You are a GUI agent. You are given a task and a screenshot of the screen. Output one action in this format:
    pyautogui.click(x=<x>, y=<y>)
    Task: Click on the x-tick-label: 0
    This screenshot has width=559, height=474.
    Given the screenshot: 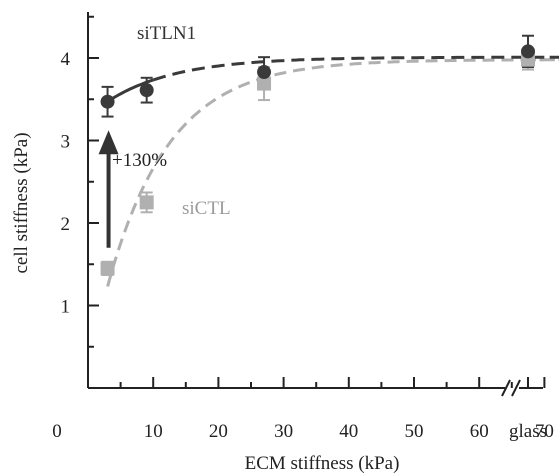 What is the action you would take?
    pyautogui.click(x=57, y=431)
    